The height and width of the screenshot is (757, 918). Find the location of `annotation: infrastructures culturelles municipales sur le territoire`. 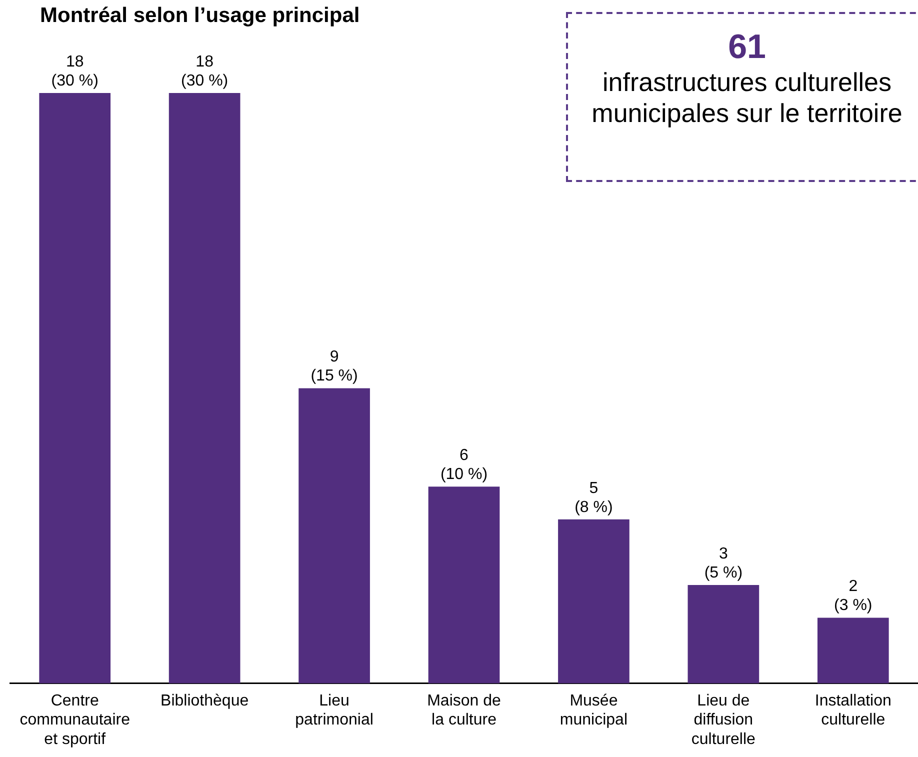

annotation: infrastructures culturelles municipales sur le territoire is located at coordinates (747, 98).